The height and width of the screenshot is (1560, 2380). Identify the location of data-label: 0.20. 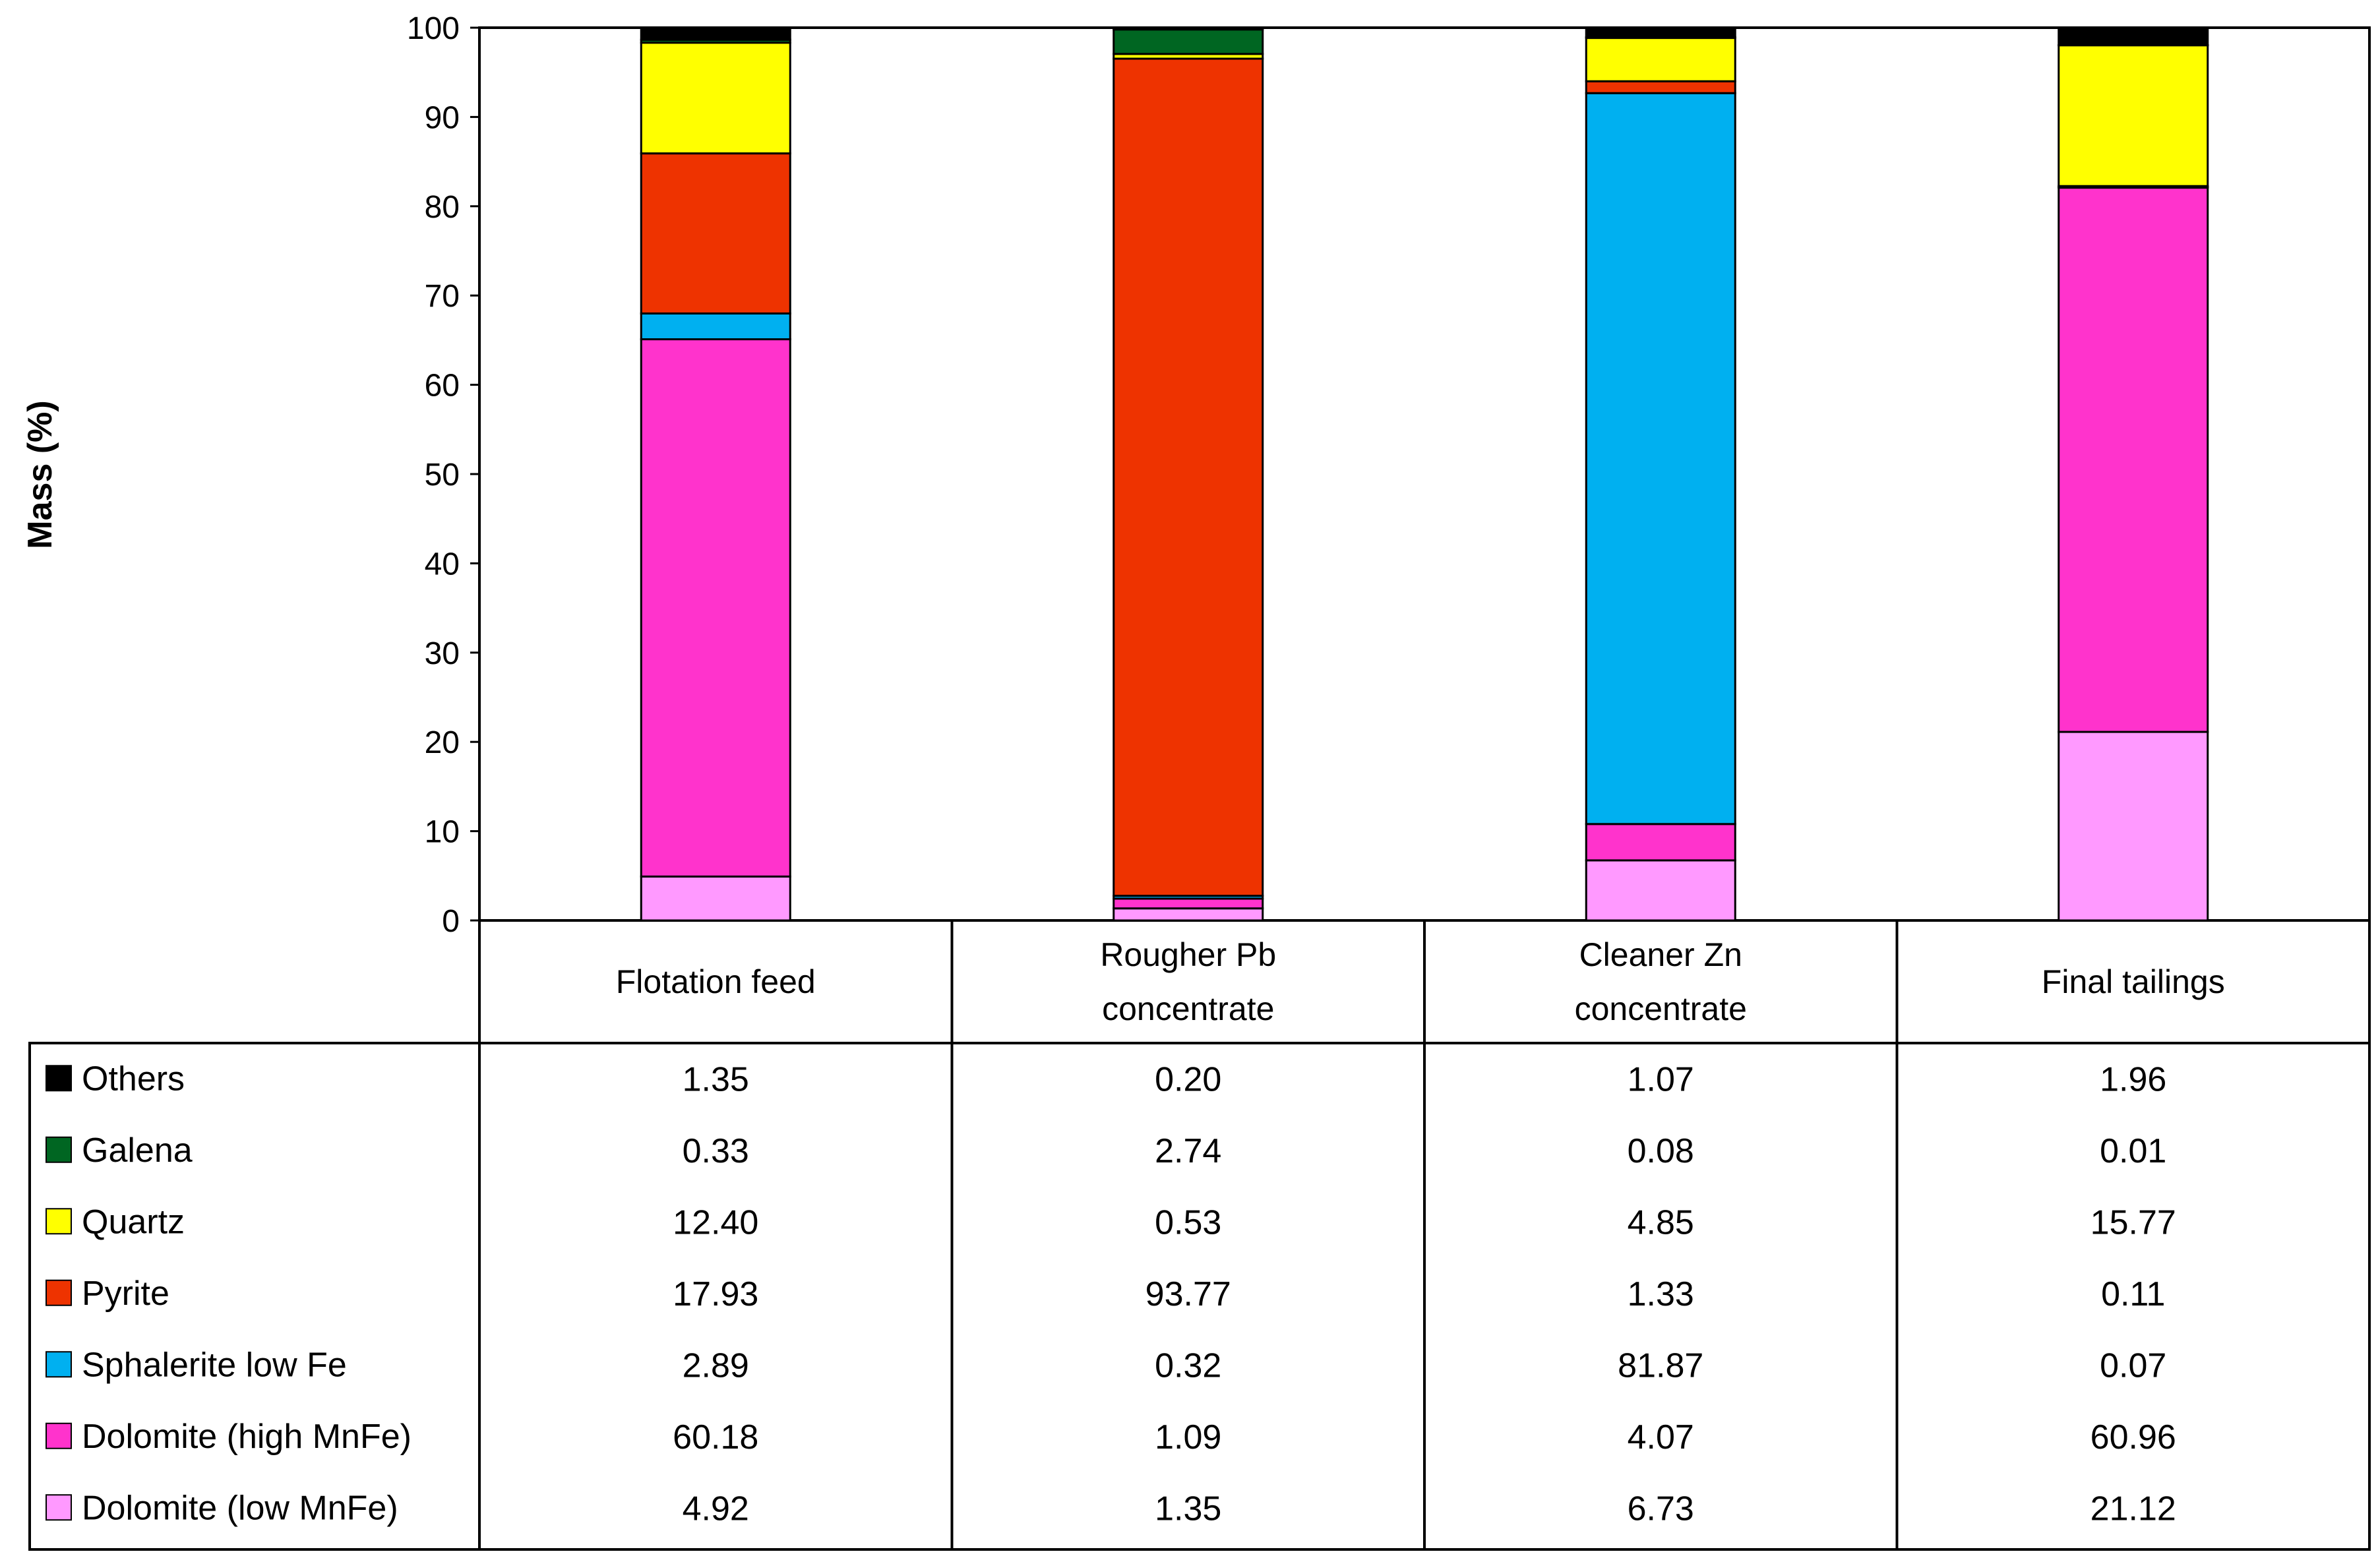
(1188, 1079).